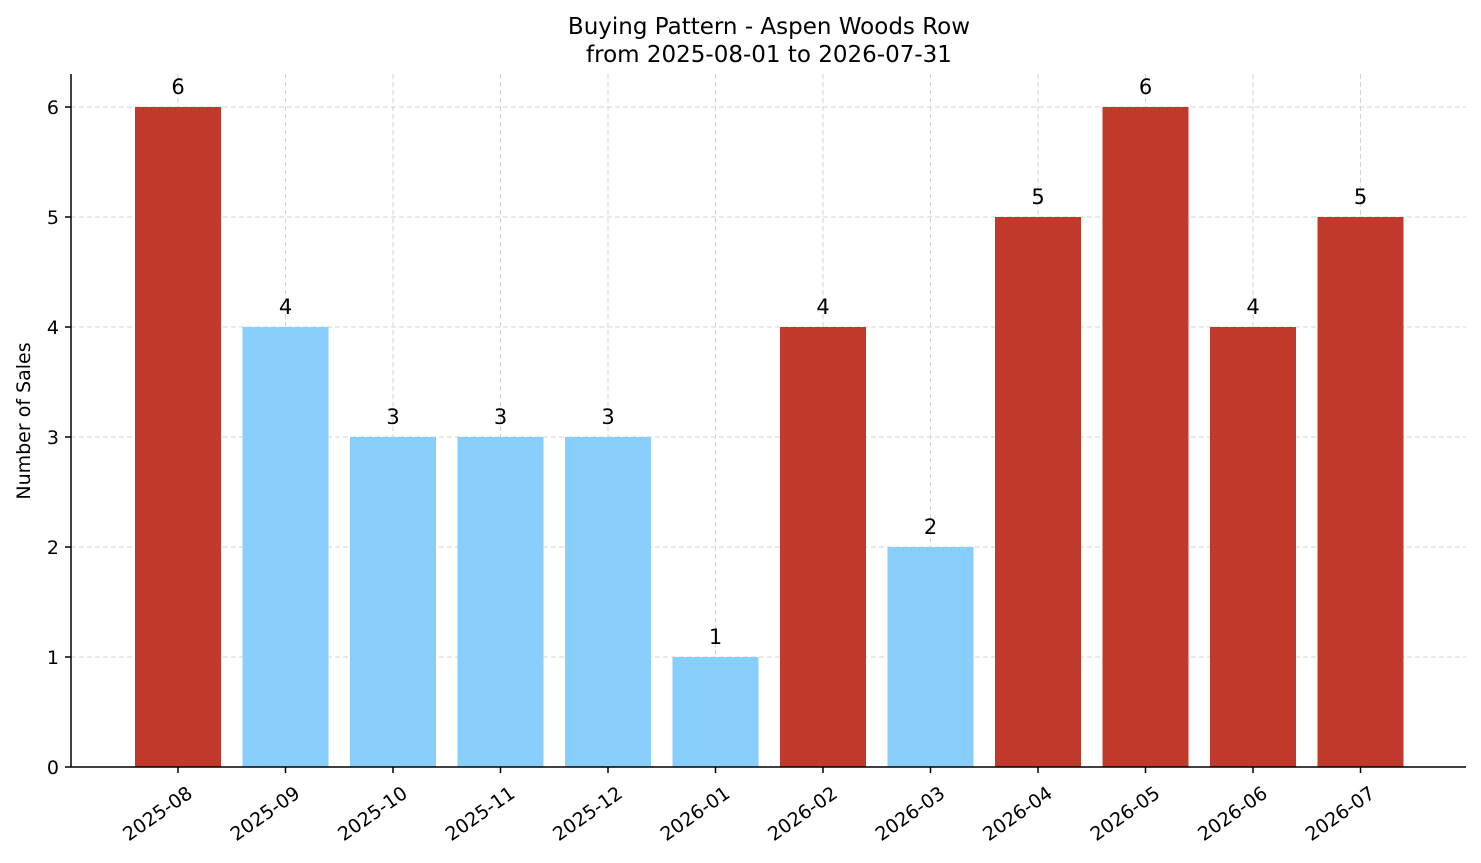  Describe the element at coordinates (1018, 814) in the screenshot. I see `x-tick-label: 2026-04` at that location.